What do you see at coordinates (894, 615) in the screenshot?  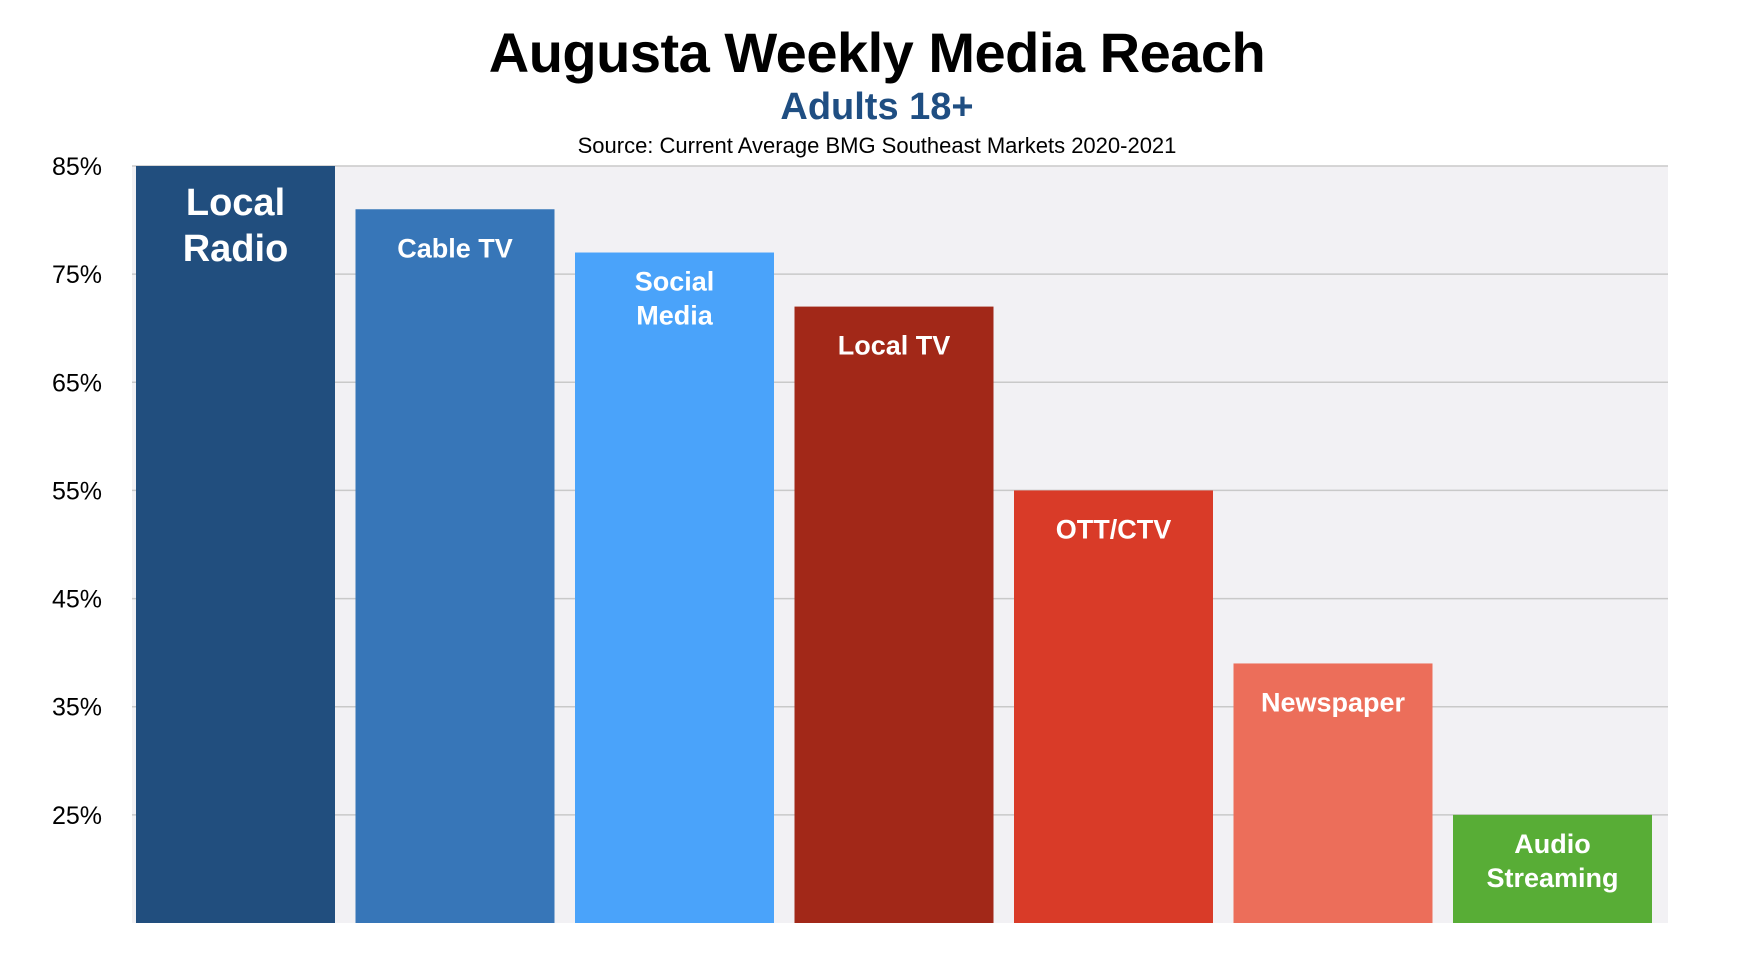 I see `bar-local-tv` at bounding box center [894, 615].